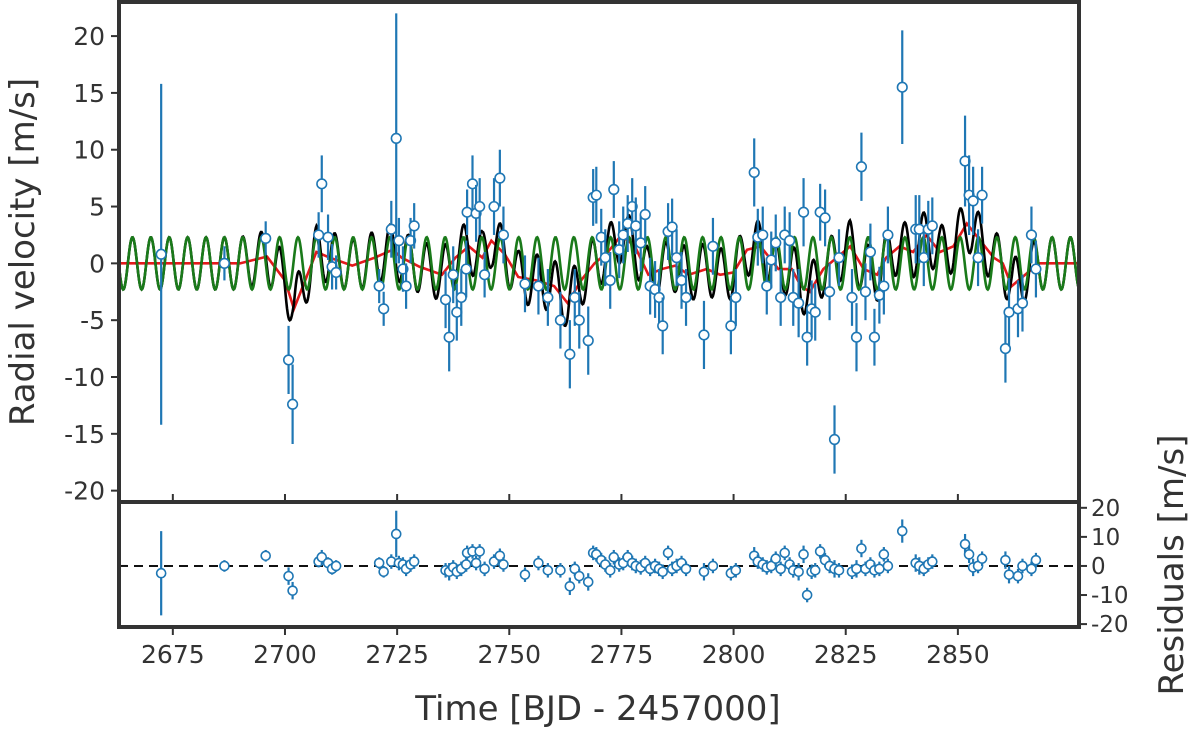 This screenshot has height=733, width=1200. I want to click on residual-points-layer, so click(598, 563).